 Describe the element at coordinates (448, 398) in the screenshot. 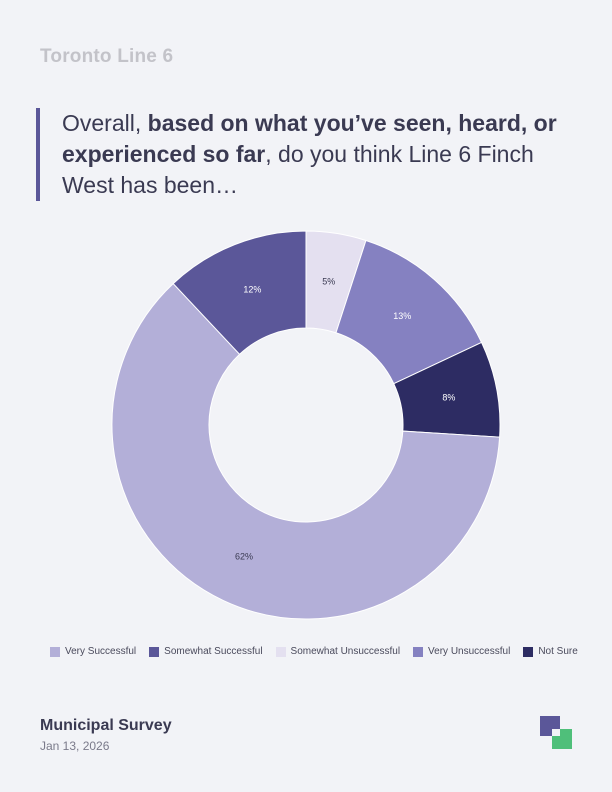

I see `data-label-not-sure: 8%` at that location.